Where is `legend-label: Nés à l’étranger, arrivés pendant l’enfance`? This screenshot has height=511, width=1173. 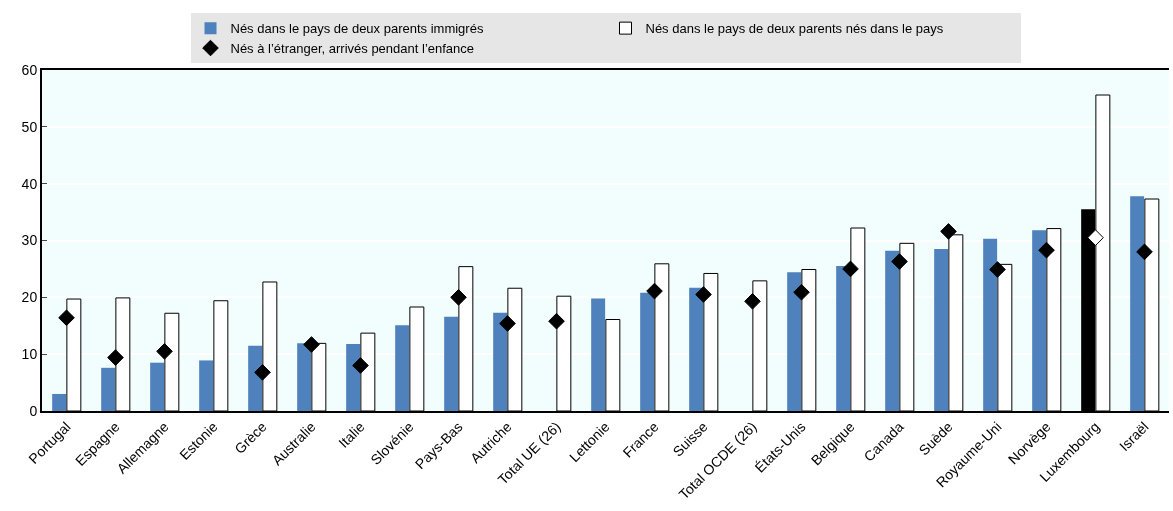
legend-label: Nés à l’étranger, arrivés pendant l’enfance is located at coordinates (352, 49).